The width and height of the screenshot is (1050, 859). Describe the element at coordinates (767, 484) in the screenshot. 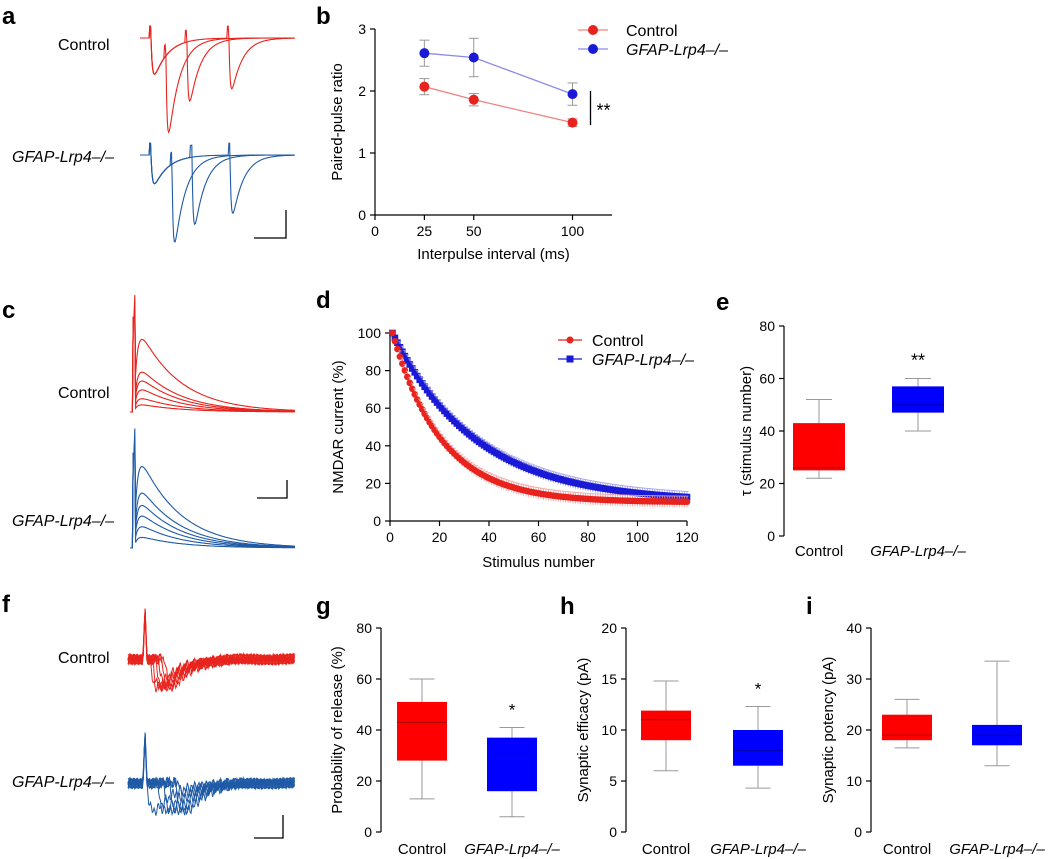

I see `e-y-tick-label: 20` at that location.